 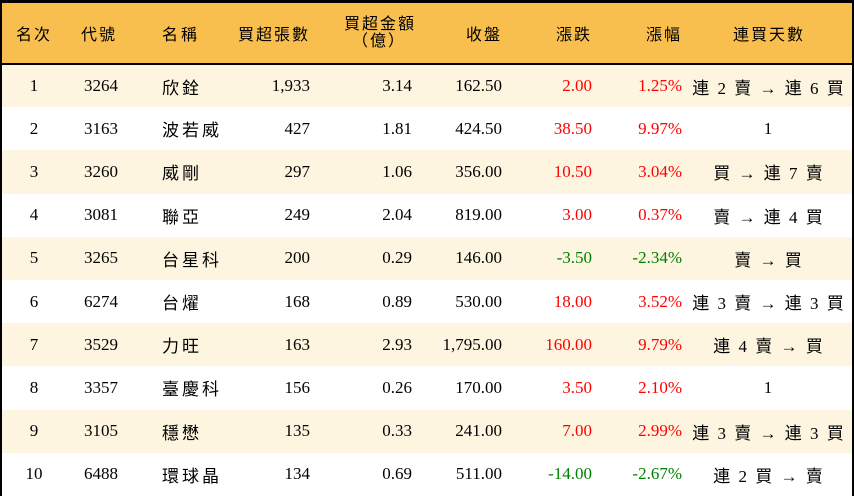 I want to click on cell-net-buy-amount: 3.14, so click(x=397, y=86).